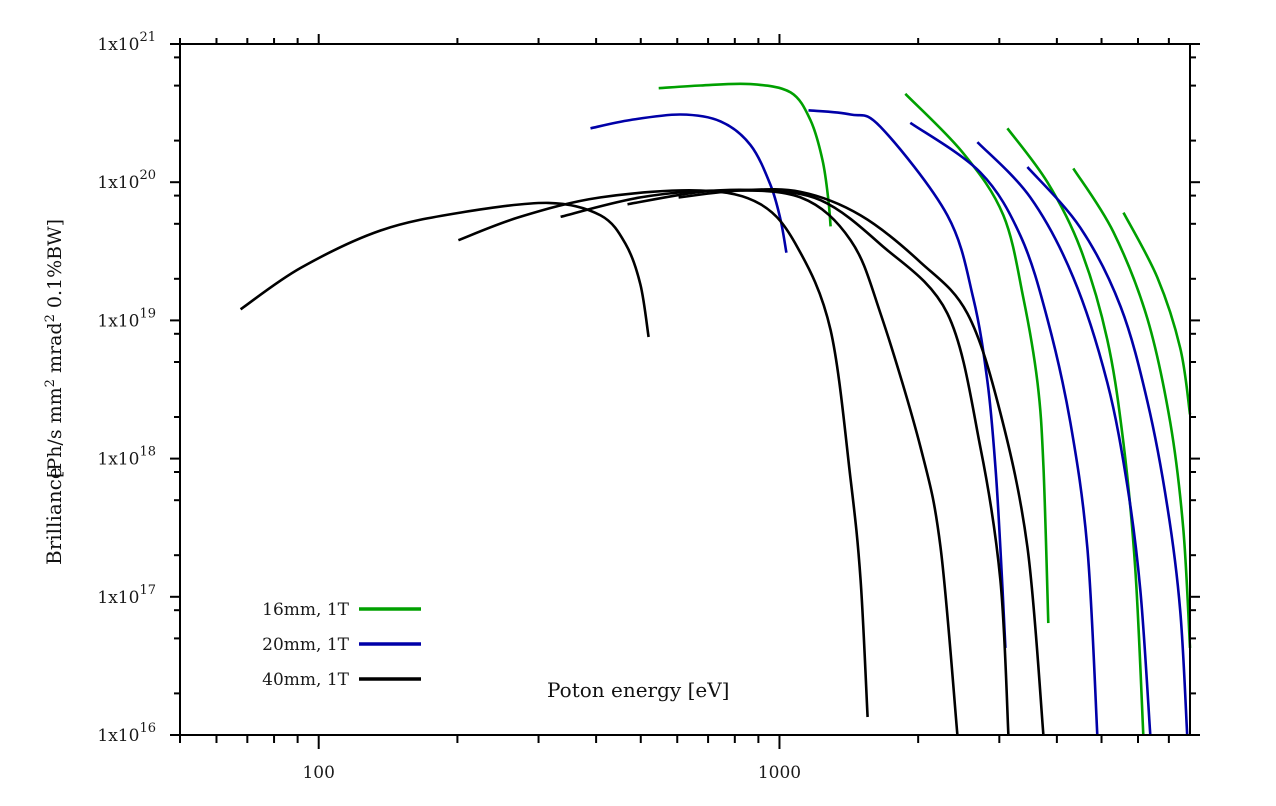 The height and width of the screenshot is (806, 1276). I want to click on legend: 16mm, 1T 20mm, 1T 40mm, 1T, so click(341, 645).